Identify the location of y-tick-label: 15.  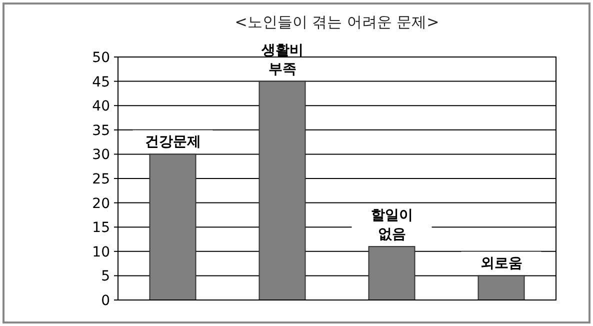
(101, 228).